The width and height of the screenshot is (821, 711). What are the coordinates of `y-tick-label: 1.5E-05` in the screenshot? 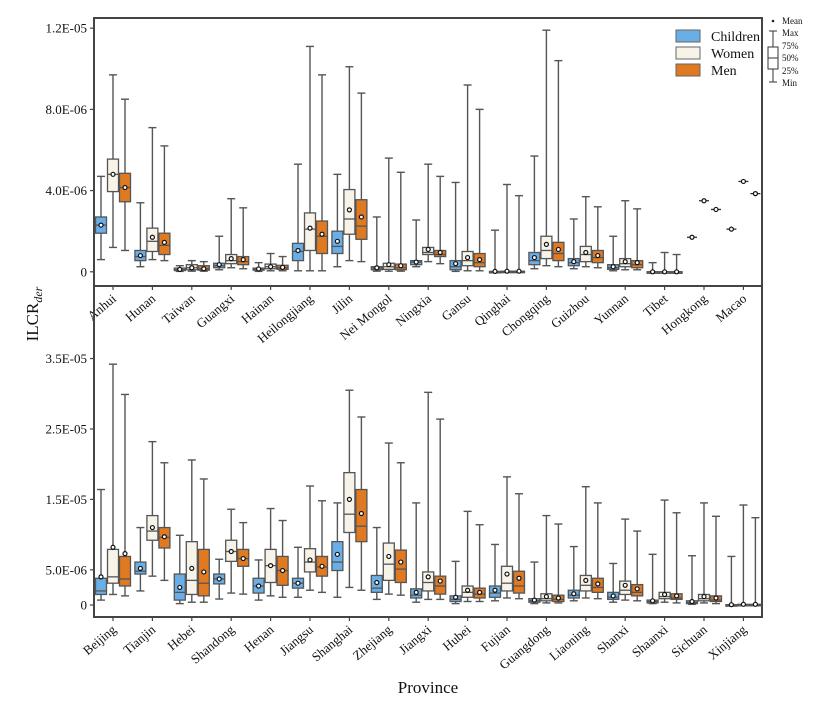 It's located at (66, 499).